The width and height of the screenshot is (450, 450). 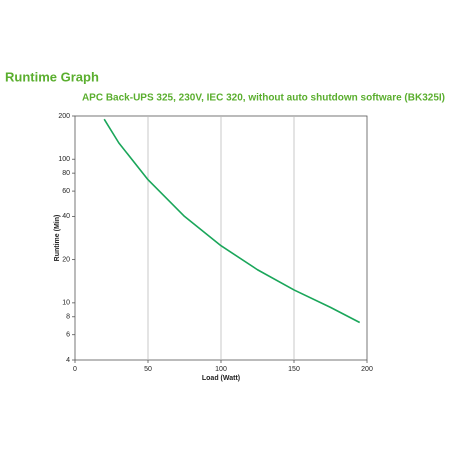 I want to click on x-tick-label: 200, so click(x=367, y=369).